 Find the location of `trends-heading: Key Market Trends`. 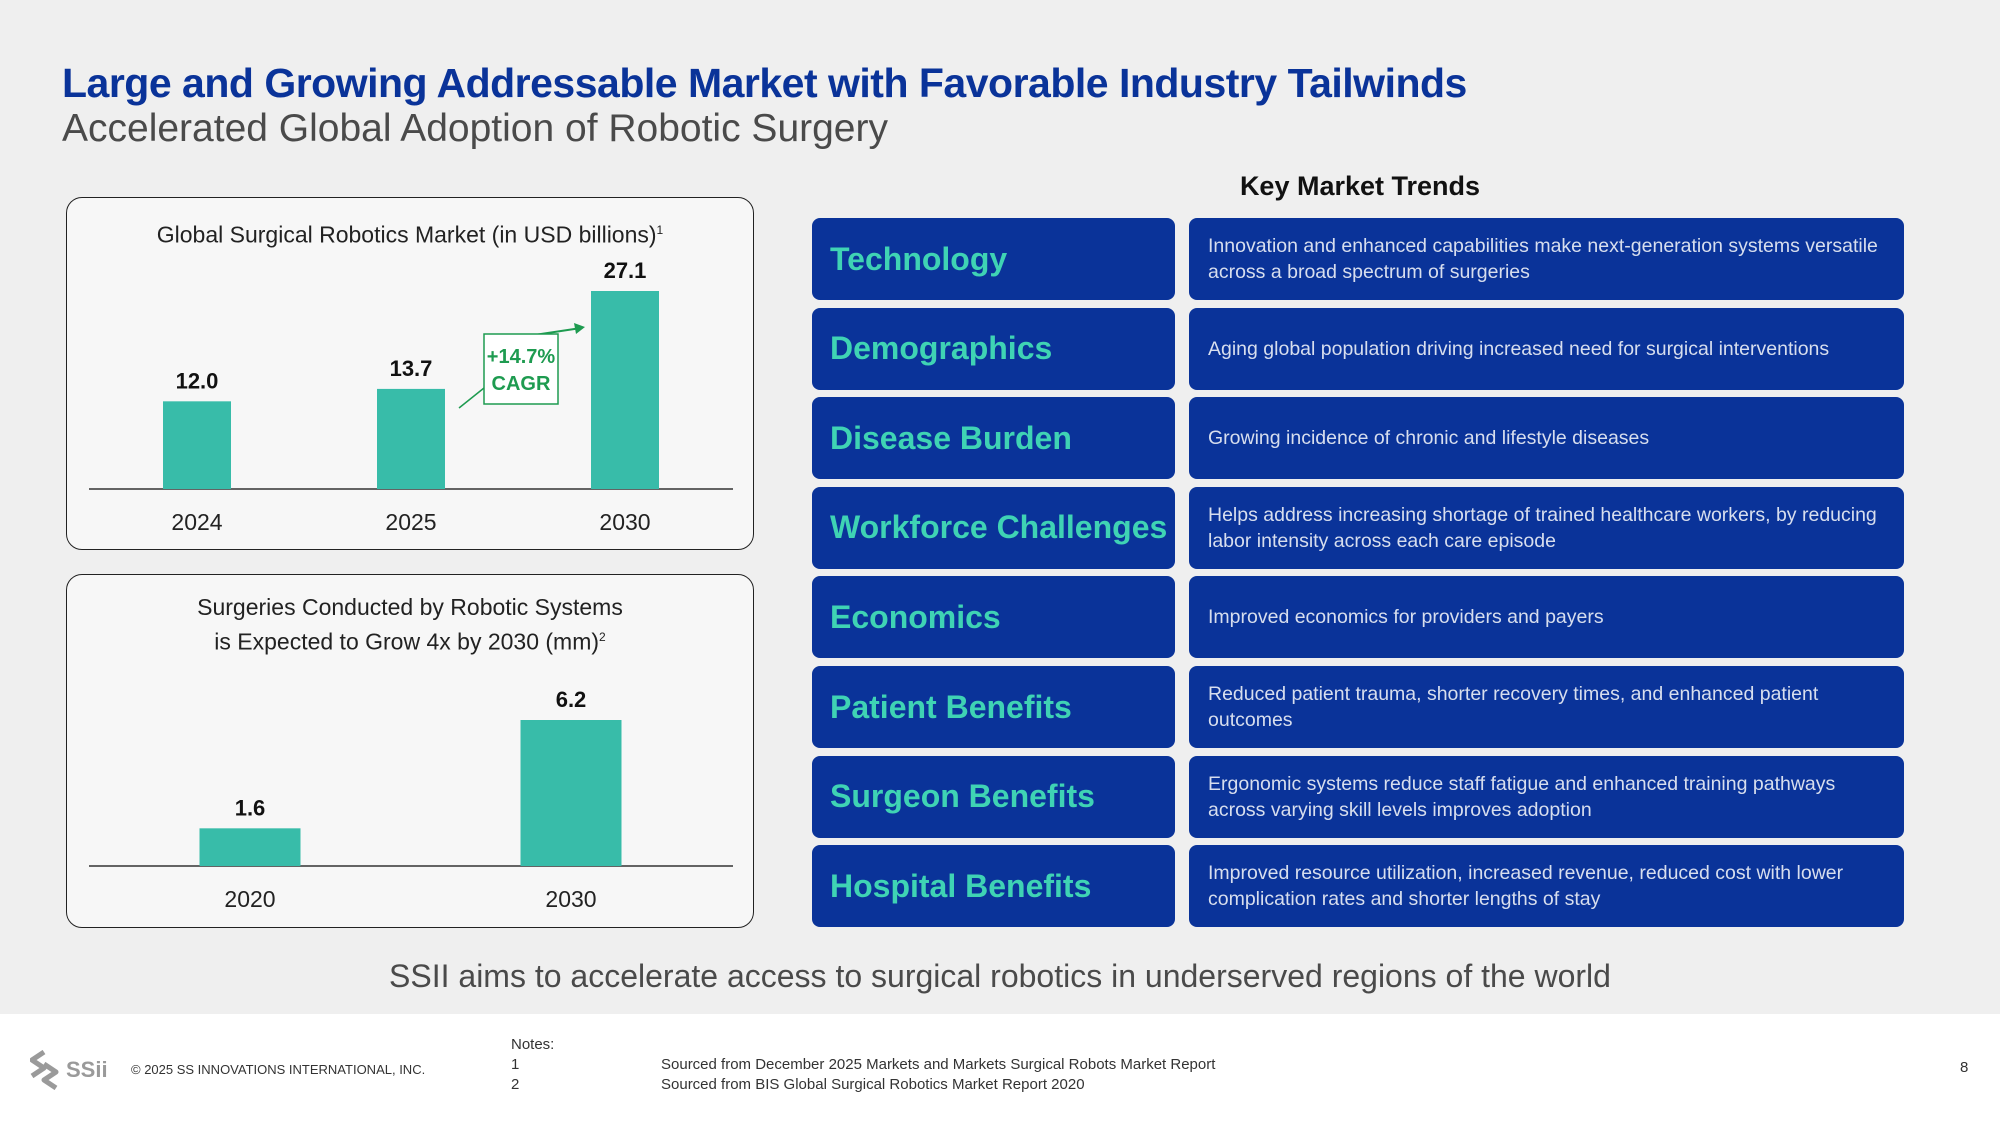

trends-heading: Key Market Trends is located at coordinates (1360, 186).